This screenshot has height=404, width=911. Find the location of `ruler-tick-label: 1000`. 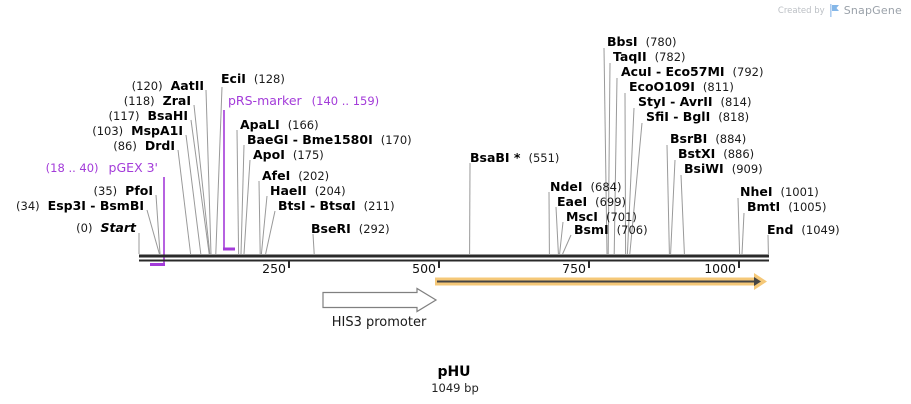

ruler-tick-label: 1000 is located at coordinates (720, 268).